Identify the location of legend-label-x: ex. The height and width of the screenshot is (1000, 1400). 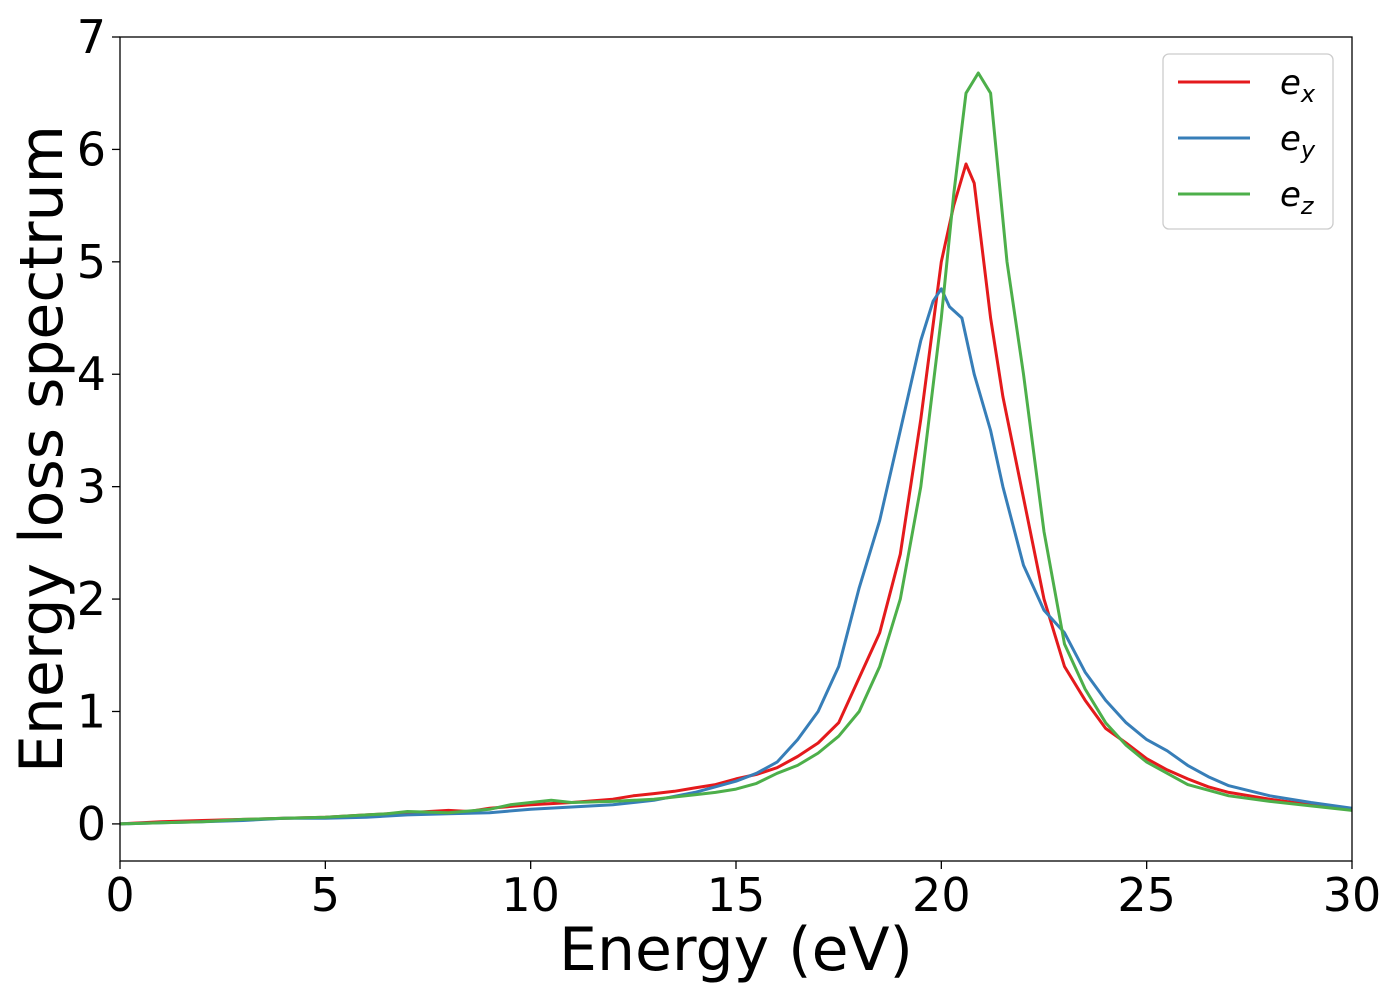
(1298, 85).